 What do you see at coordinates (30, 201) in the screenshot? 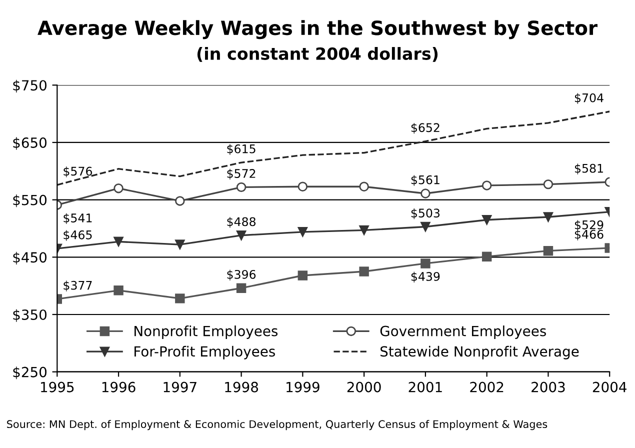
I see `y-tick-label: $550` at bounding box center [30, 201].